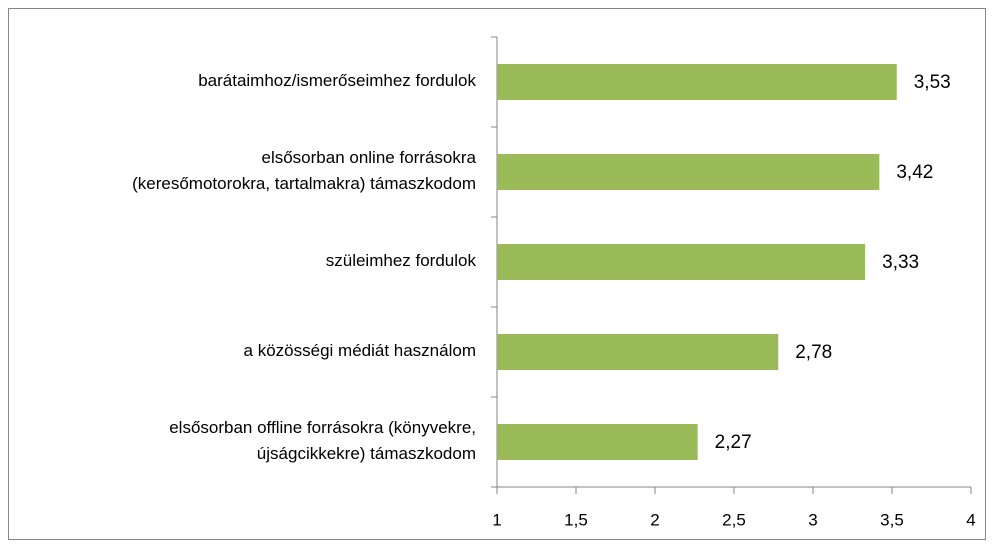  Describe the element at coordinates (576, 519) in the screenshot. I see `x-tick-label: 1,5` at that location.